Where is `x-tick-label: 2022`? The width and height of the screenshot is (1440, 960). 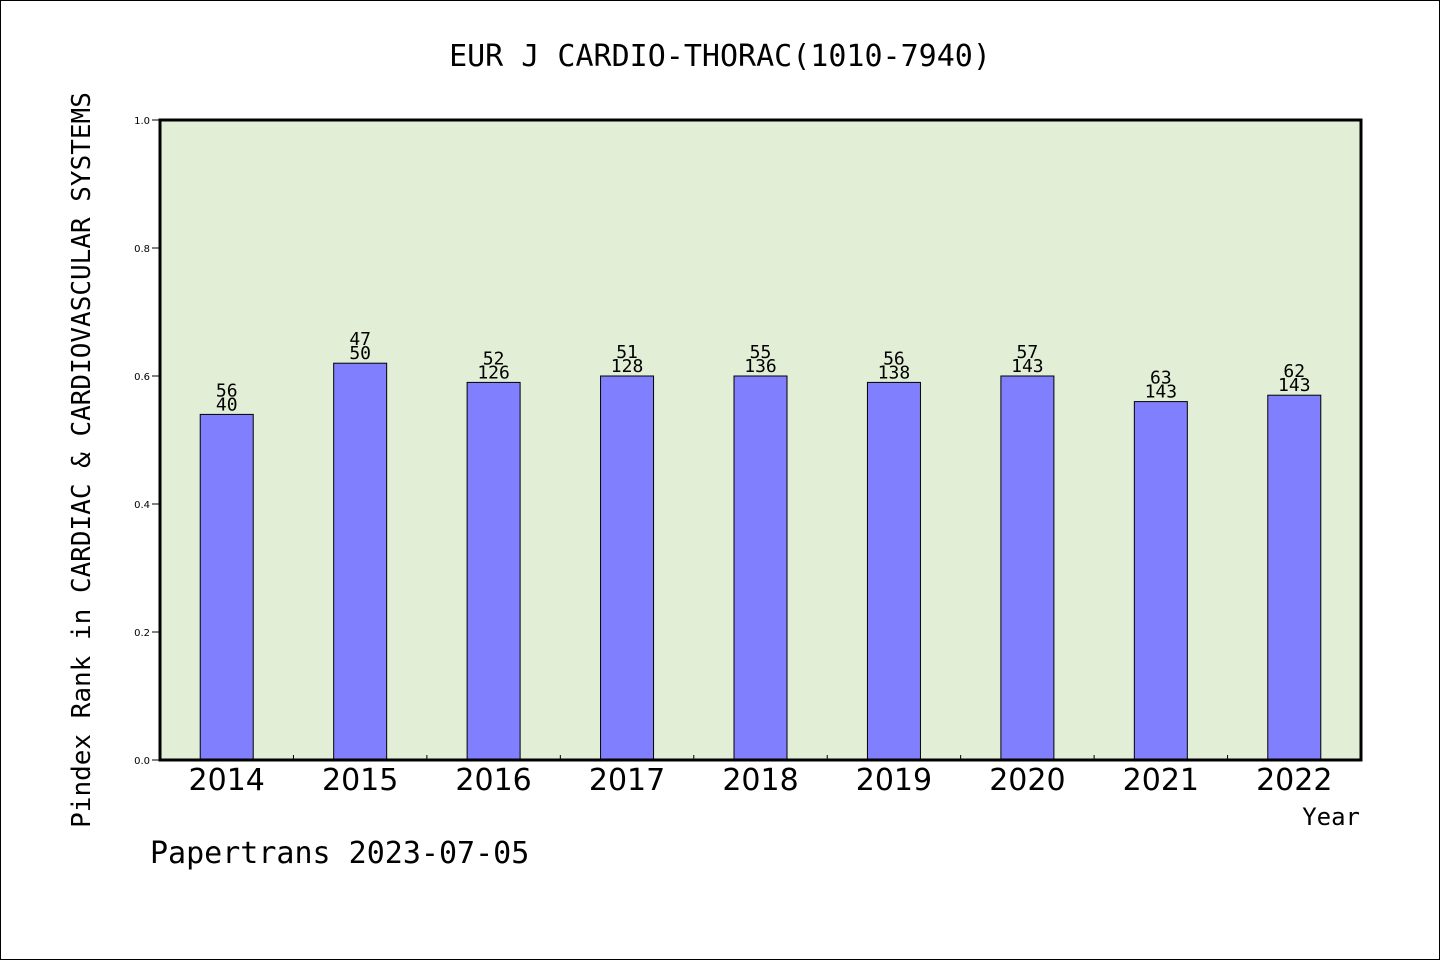 x-tick-label: 2022 is located at coordinates (1294, 780).